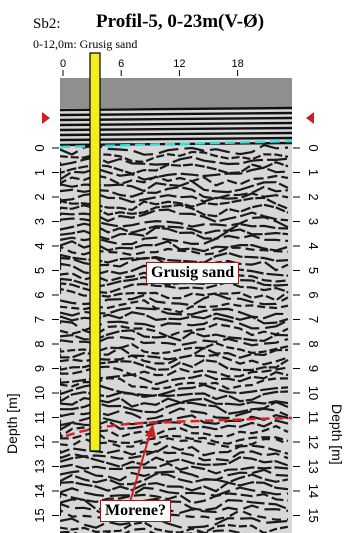 The height and width of the screenshot is (533, 345). What do you see at coordinates (313, 466) in the screenshot?
I see `depth-tick-label-right-13: 13` at bounding box center [313, 466].